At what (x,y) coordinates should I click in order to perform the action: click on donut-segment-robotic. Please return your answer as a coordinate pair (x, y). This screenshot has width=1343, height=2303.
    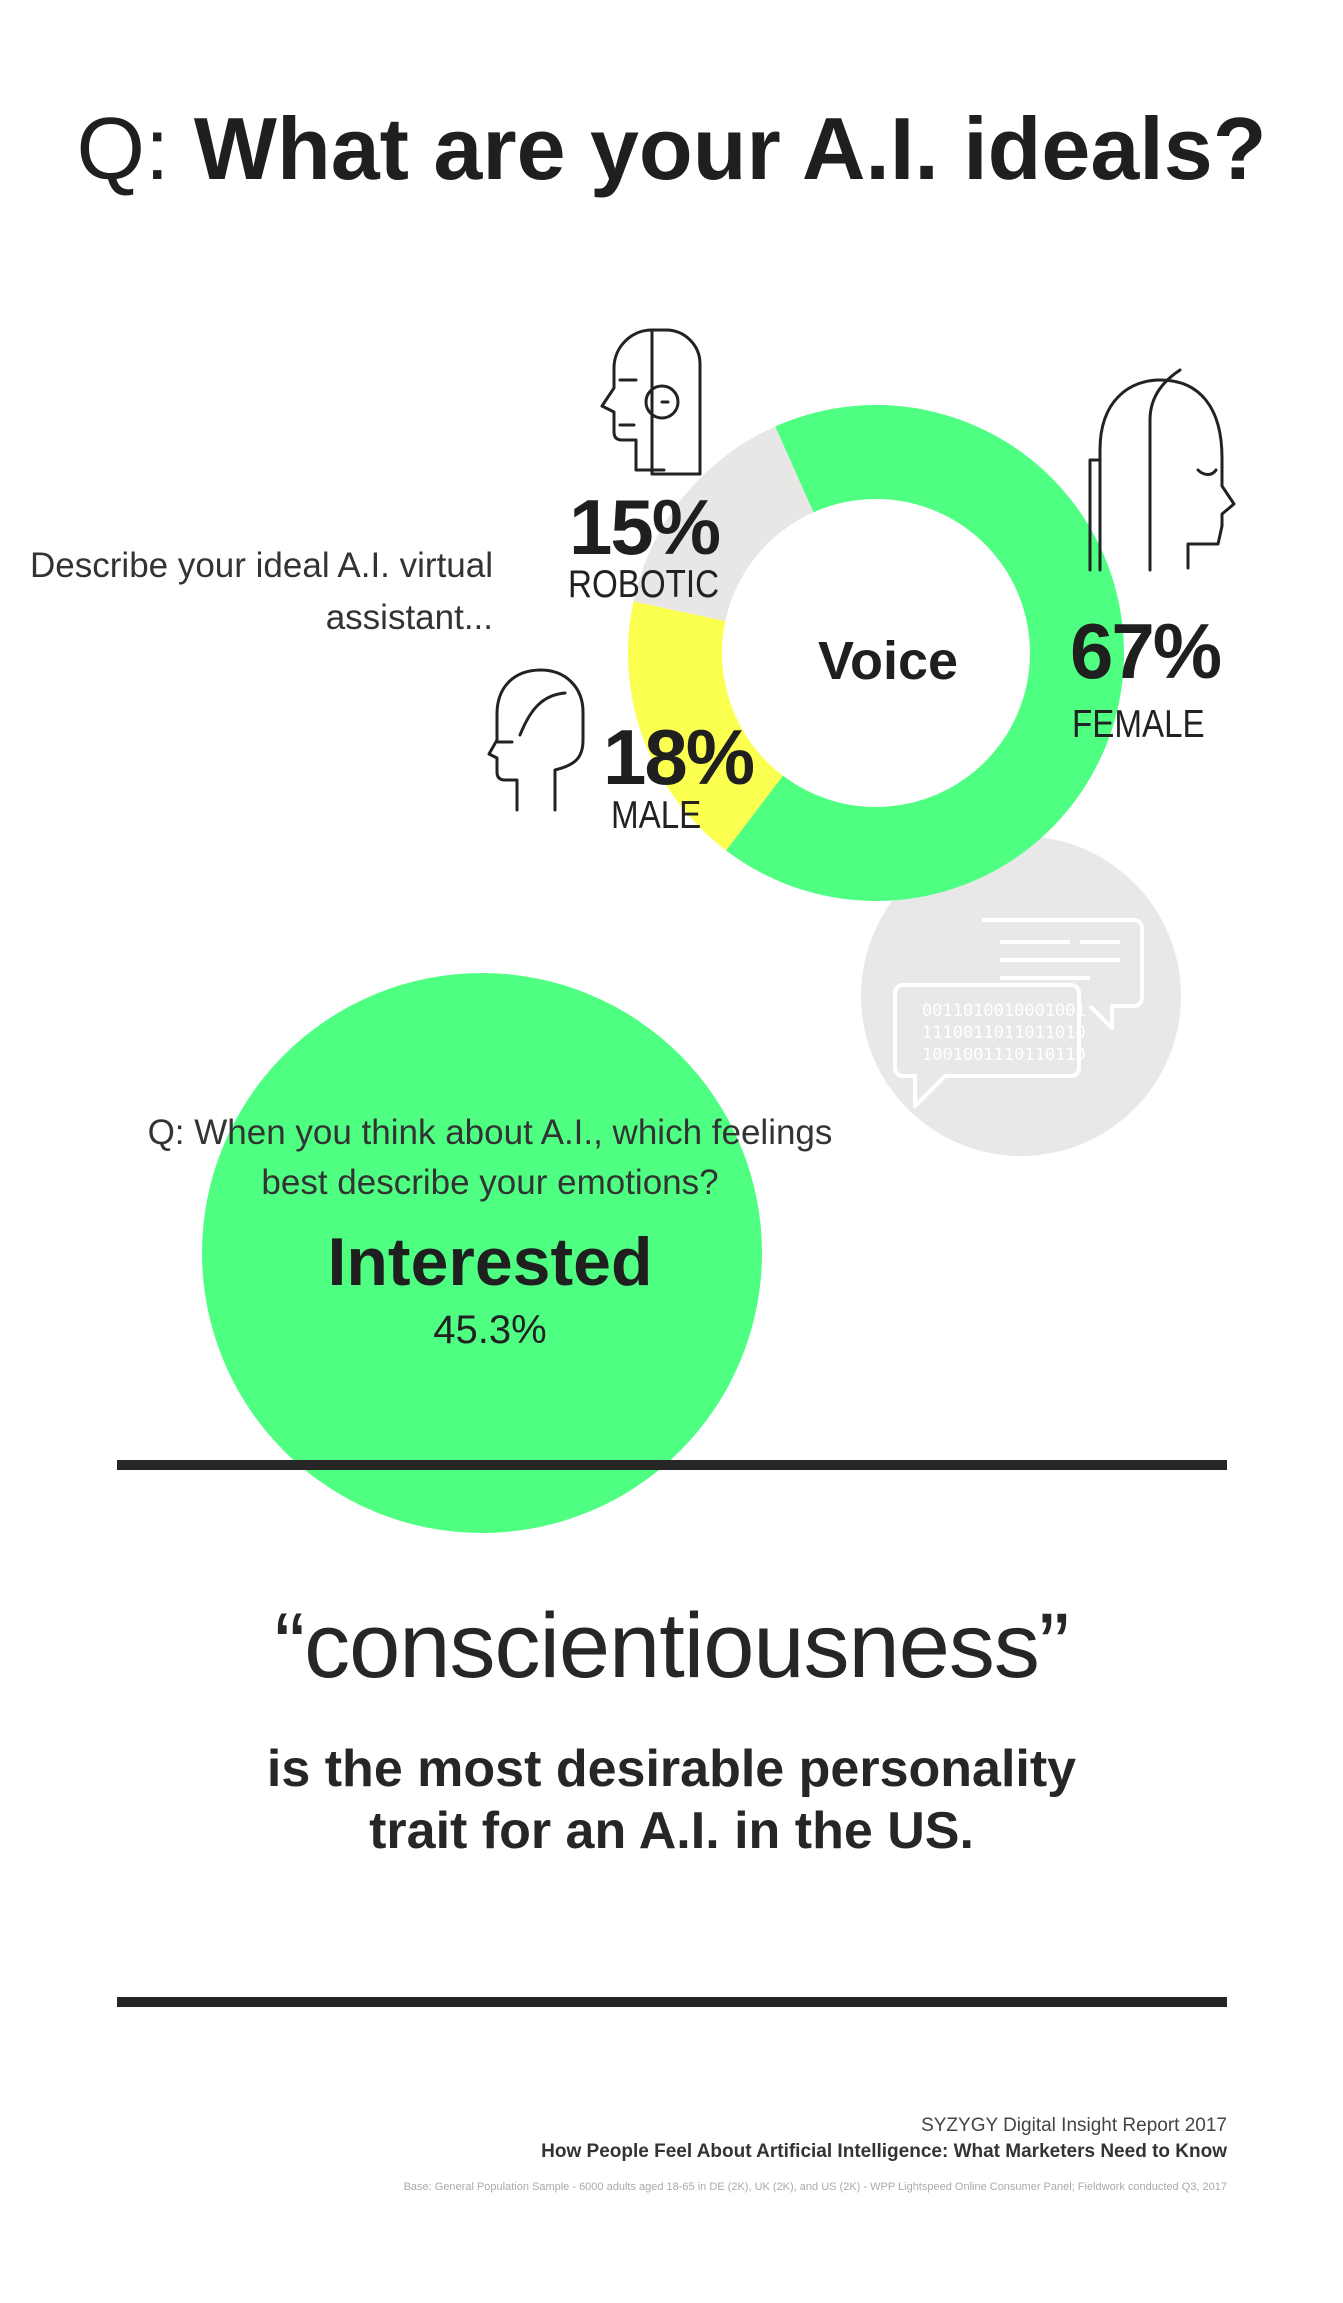
    Looking at the image, I should click on (723, 523).